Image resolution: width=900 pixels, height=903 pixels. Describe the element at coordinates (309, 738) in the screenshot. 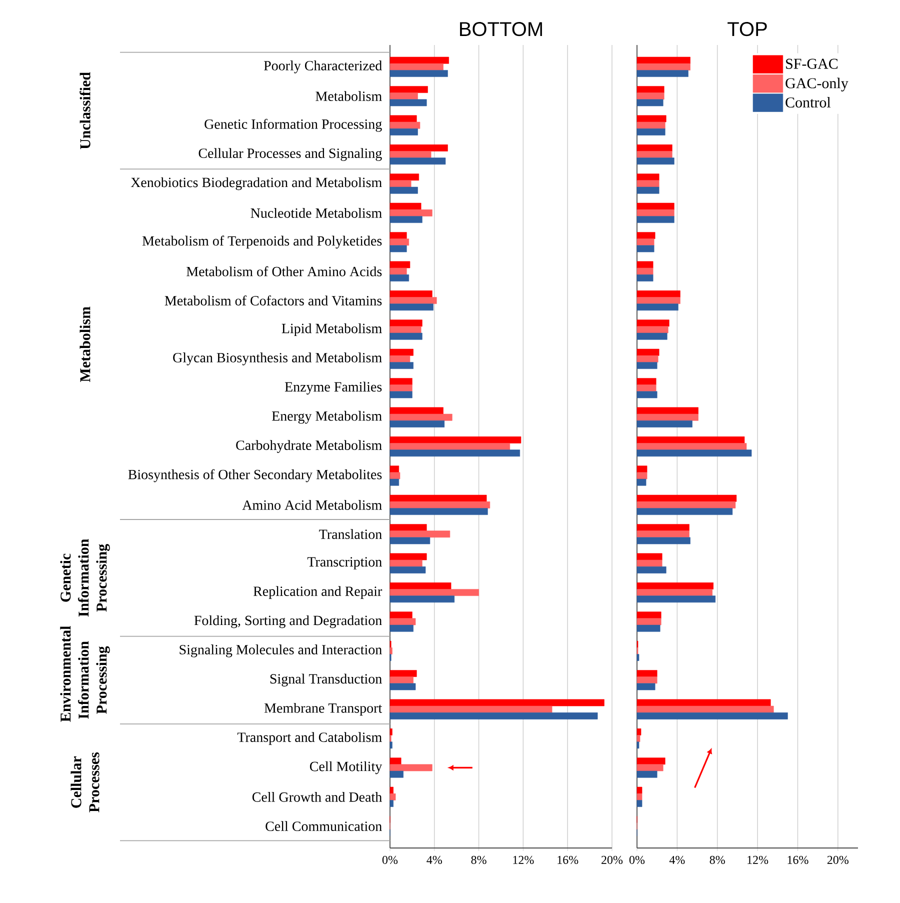

I see `y-tick-label: Transport and Catabolism` at that location.